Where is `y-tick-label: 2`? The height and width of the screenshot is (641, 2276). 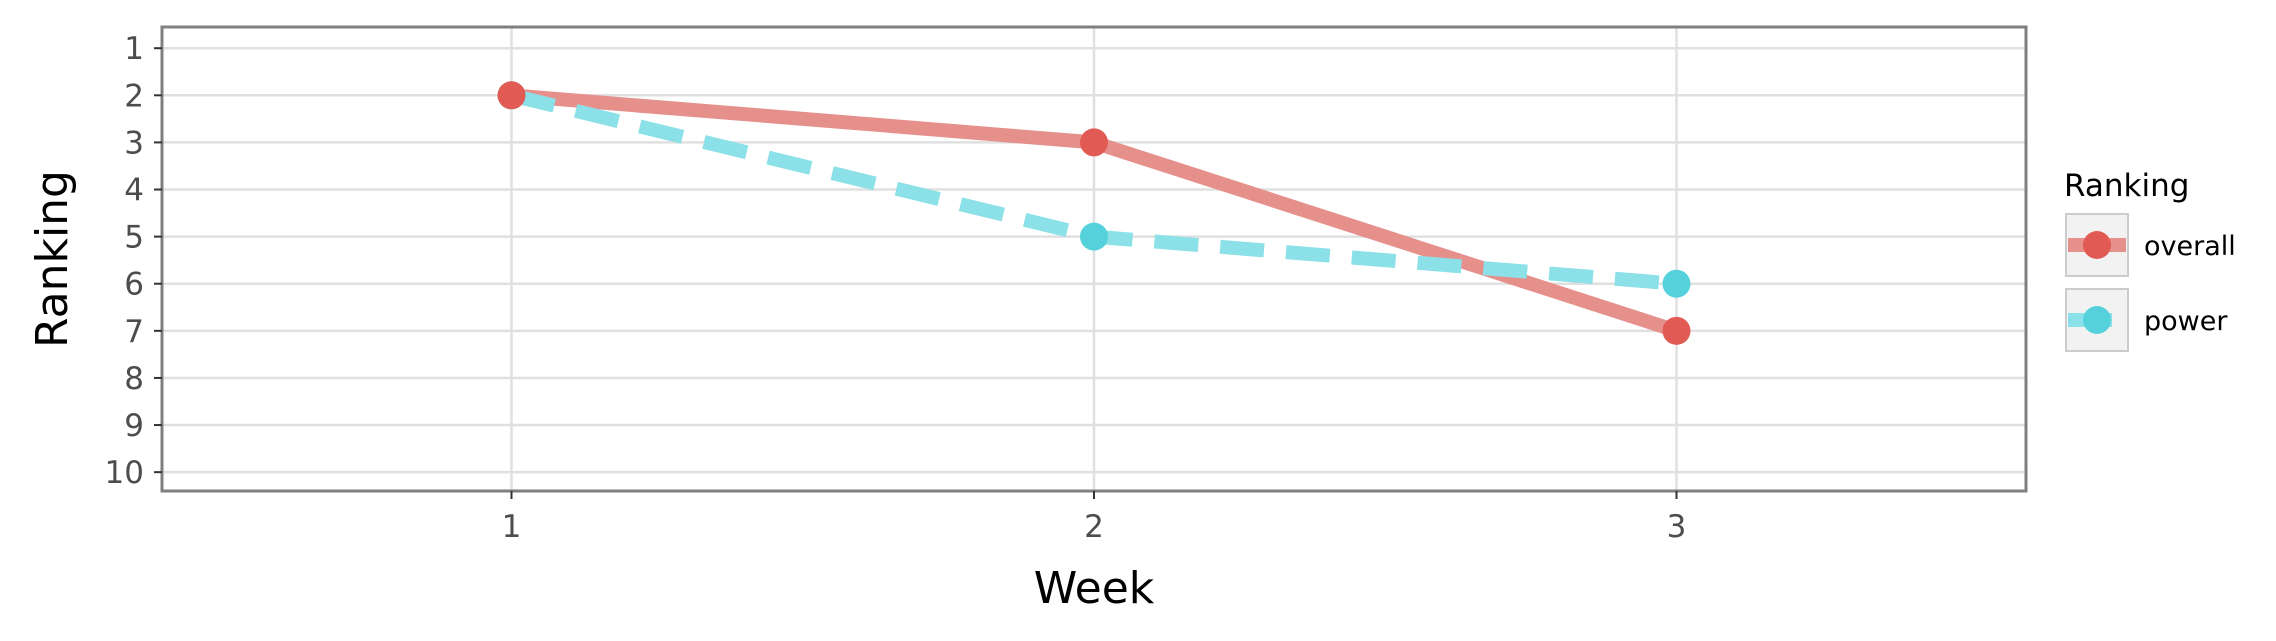 y-tick-label: 2 is located at coordinates (134, 96).